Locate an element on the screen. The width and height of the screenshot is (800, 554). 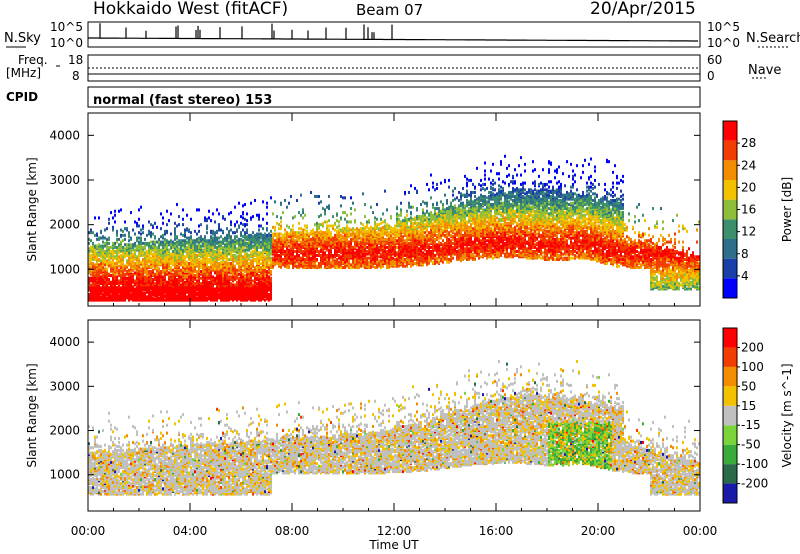
noise-trace is located at coordinates (393, 32).